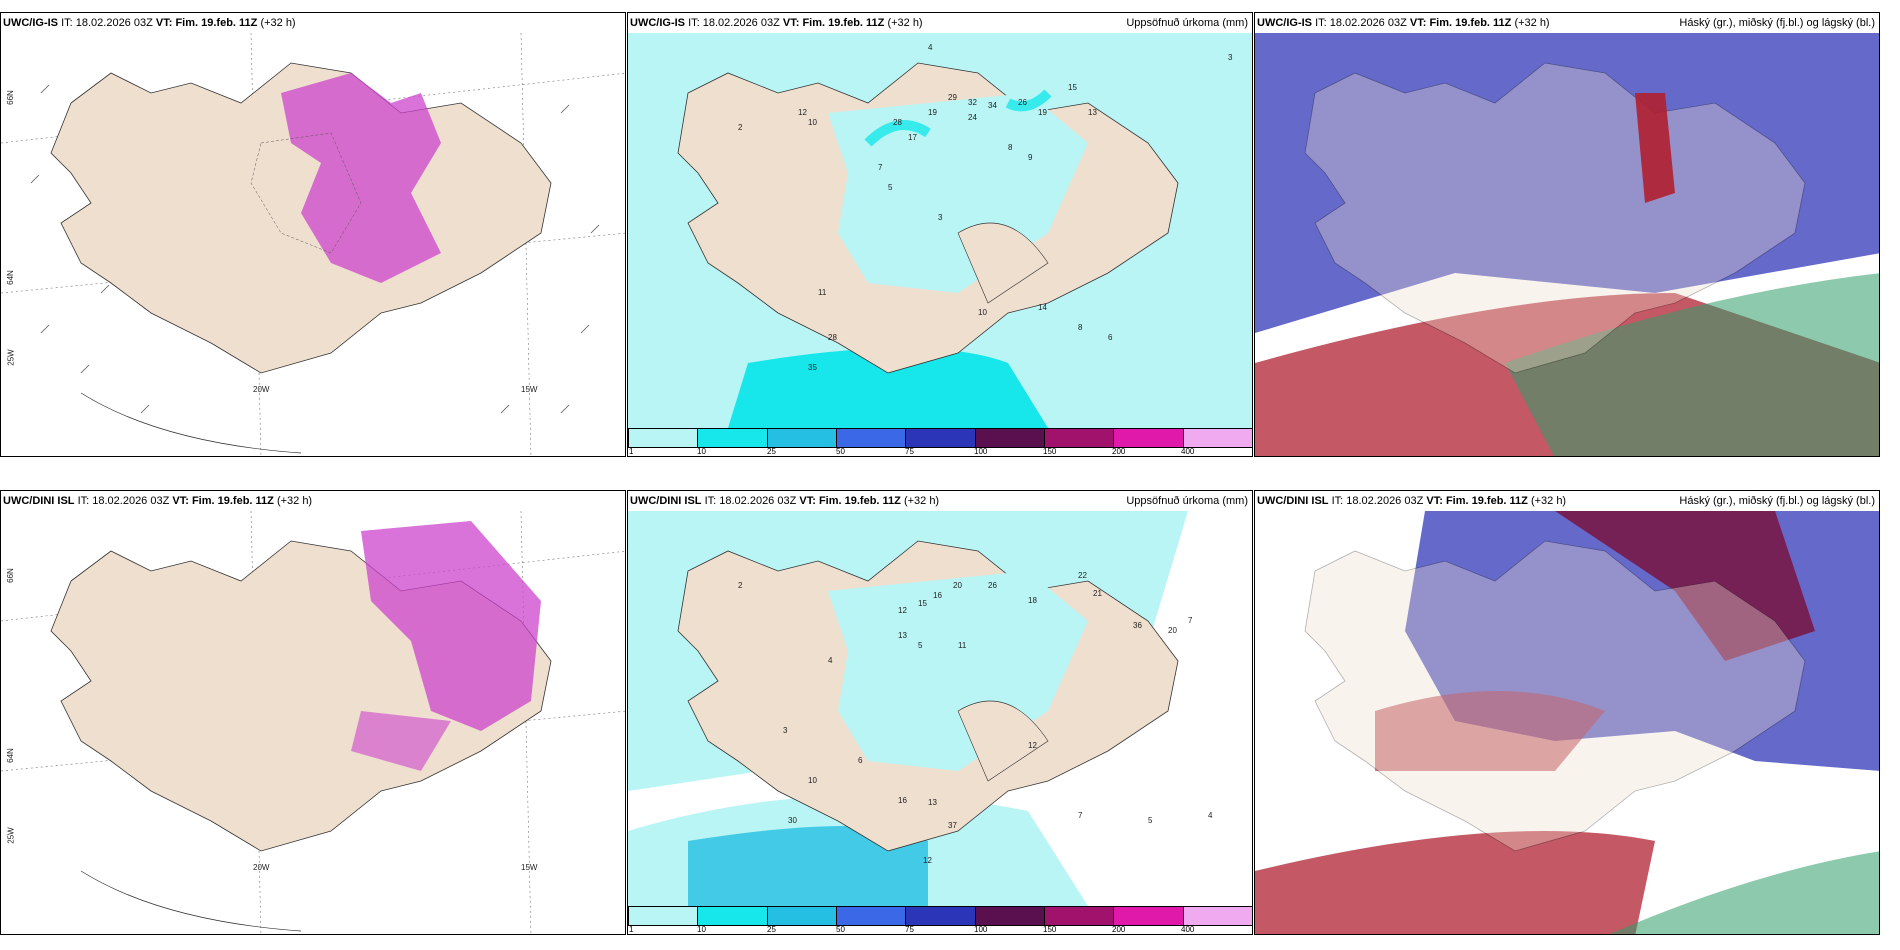 Image resolution: width=1900 pixels, height=950 pixels. I want to click on precip-value: 32, so click(972, 102).